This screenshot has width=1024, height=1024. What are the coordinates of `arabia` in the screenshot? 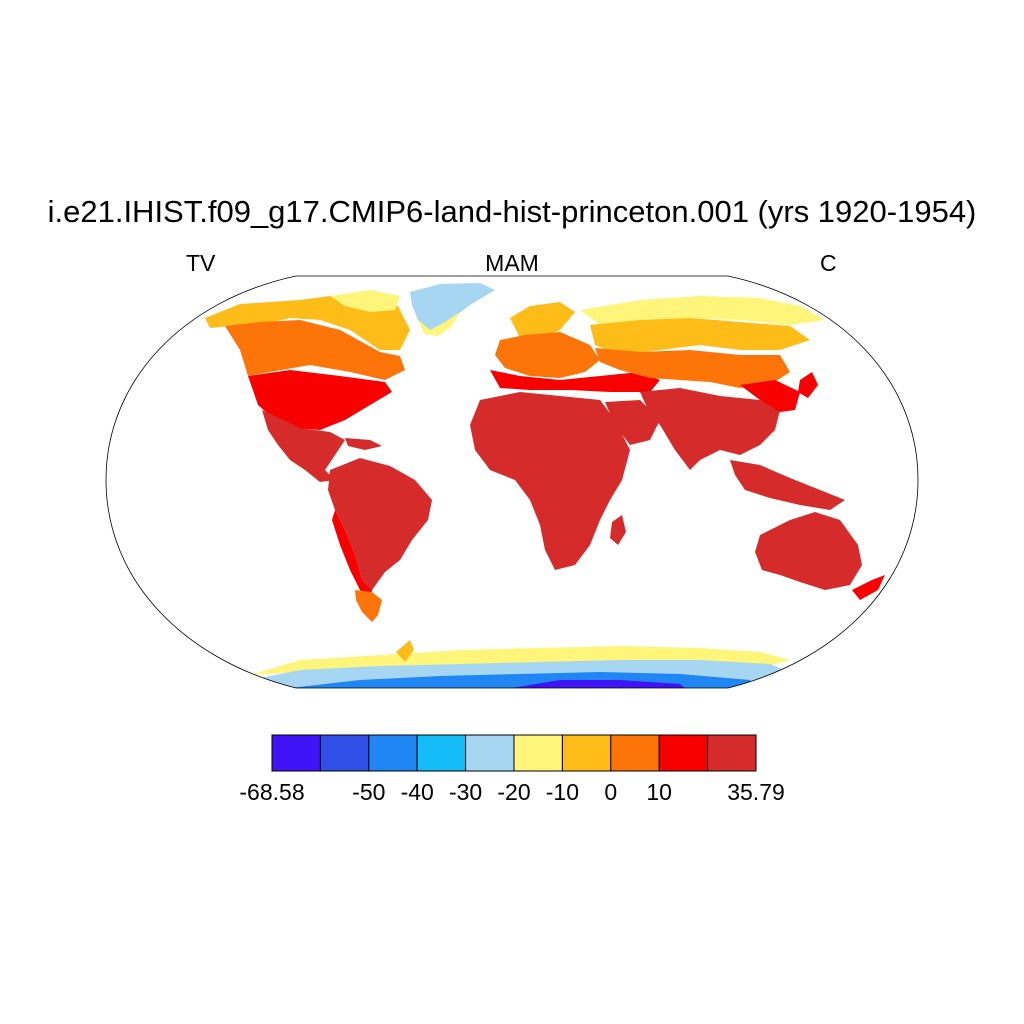 It's located at (632, 422).